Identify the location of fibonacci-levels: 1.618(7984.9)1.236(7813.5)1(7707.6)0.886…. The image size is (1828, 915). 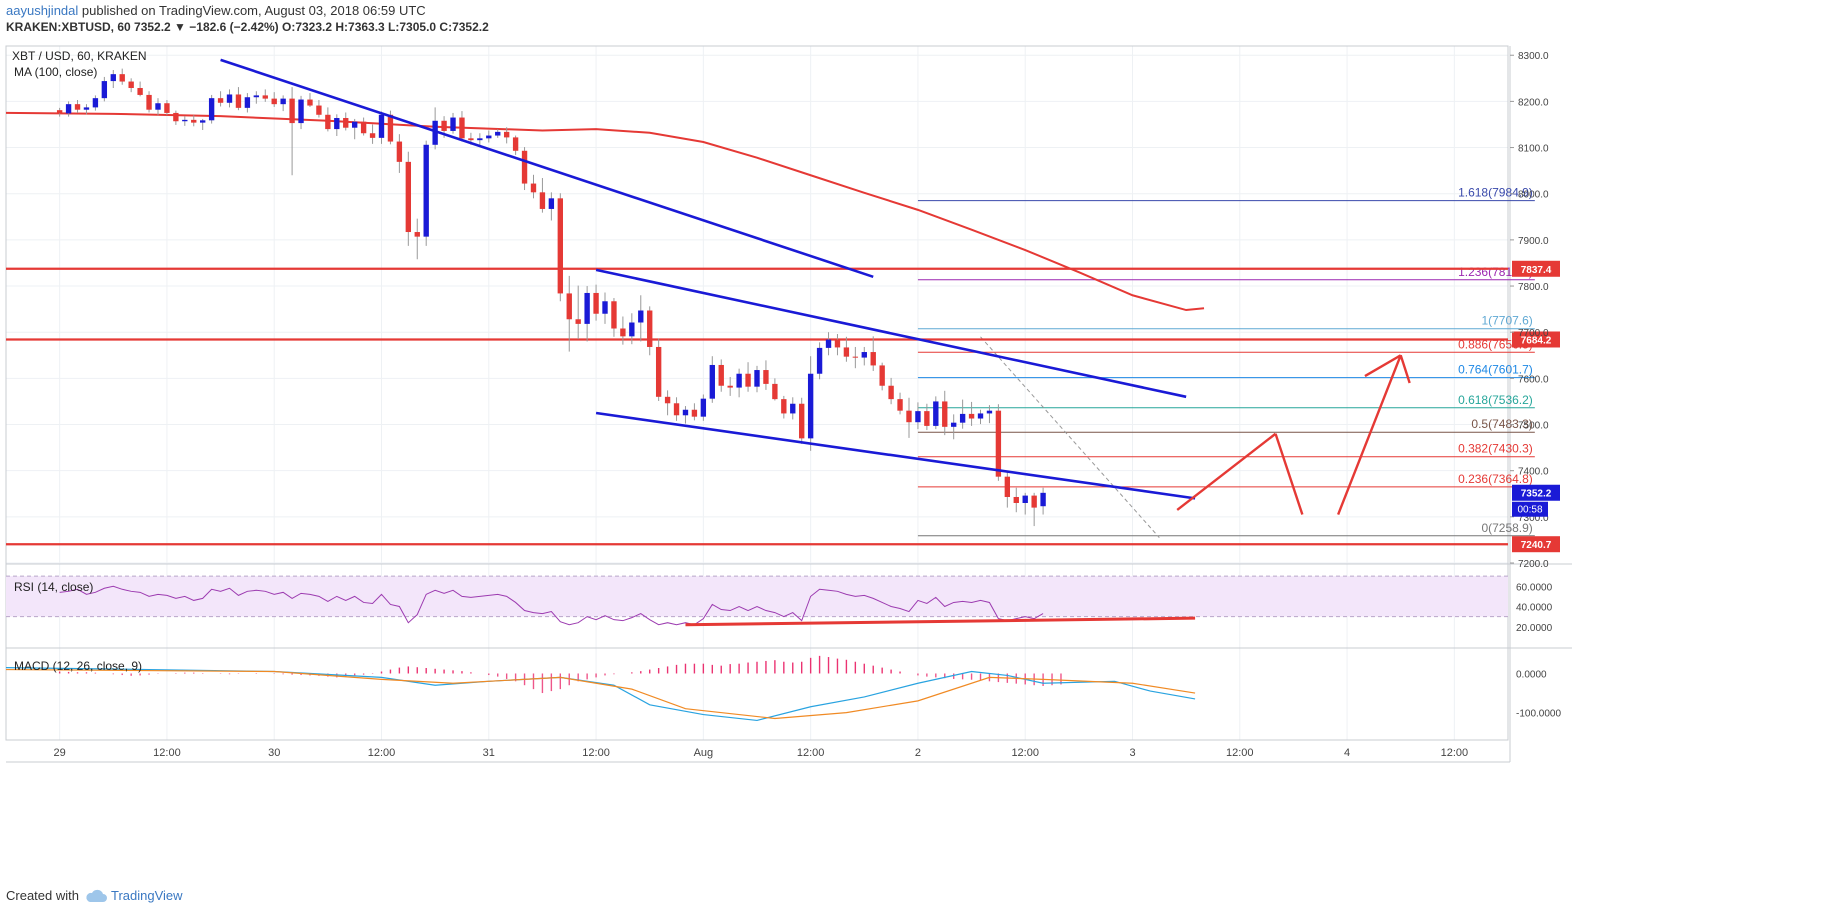
(1226, 362).